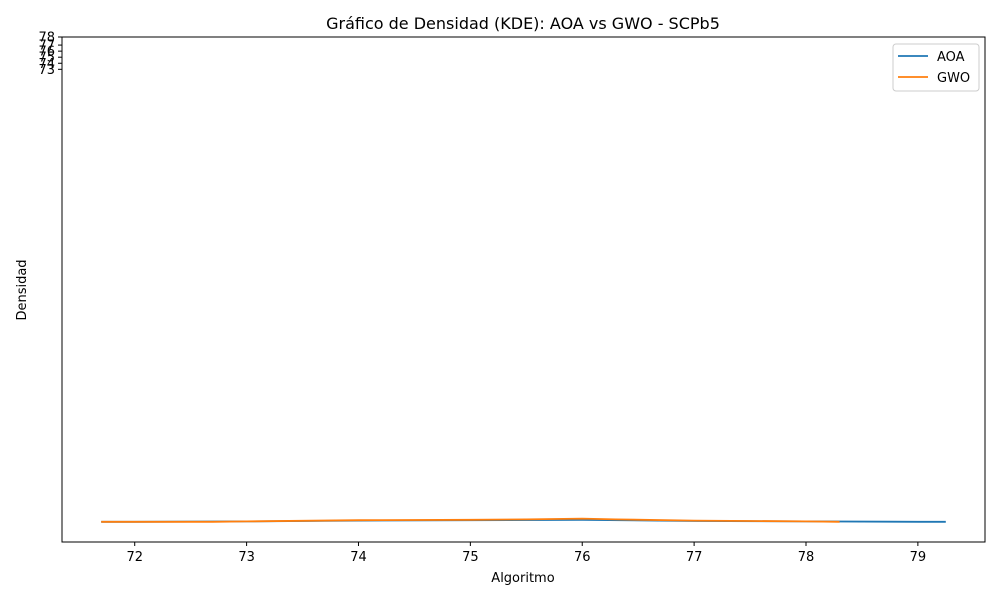 This screenshot has height=600, width=1000. I want to click on x-tick-label: 75, so click(470, 557).